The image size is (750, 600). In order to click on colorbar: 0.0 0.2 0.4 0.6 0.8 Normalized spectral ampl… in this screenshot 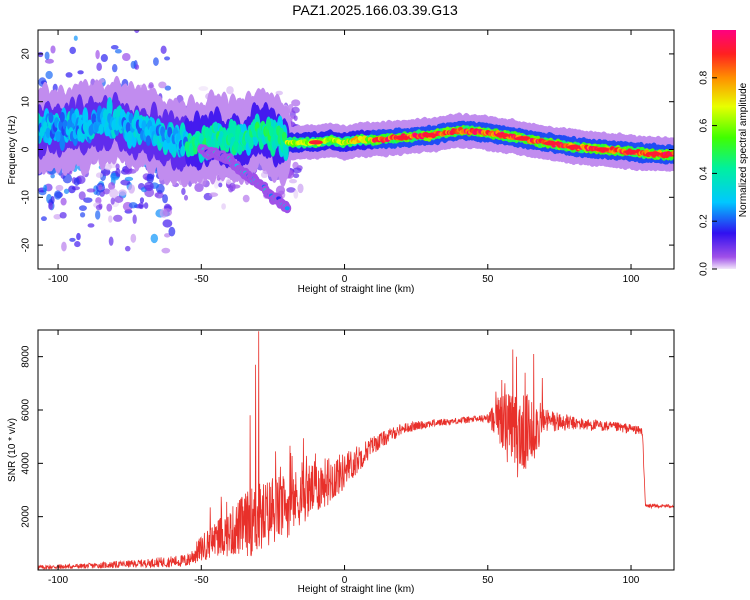, I will do `click(724, 153)`.